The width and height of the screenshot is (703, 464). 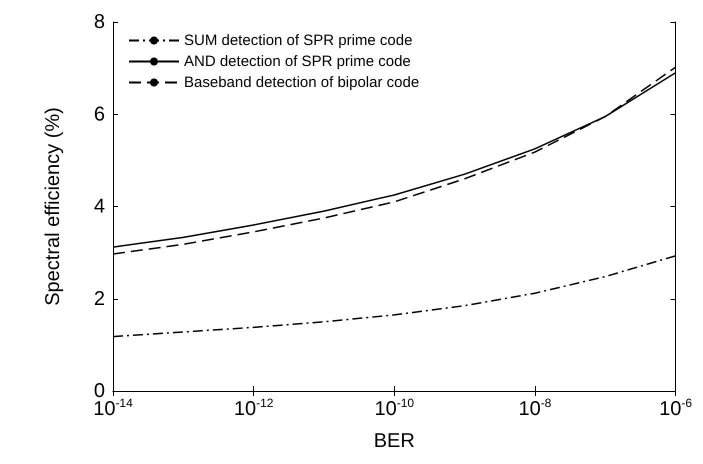 I want to click on y-tick-label: 4, so click(x=99, y=207).